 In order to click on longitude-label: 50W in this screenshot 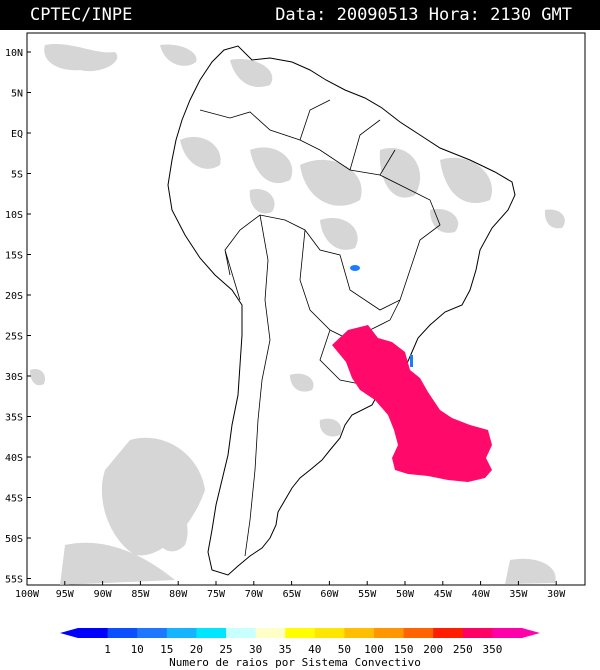, I will do `click(405, 593)`.